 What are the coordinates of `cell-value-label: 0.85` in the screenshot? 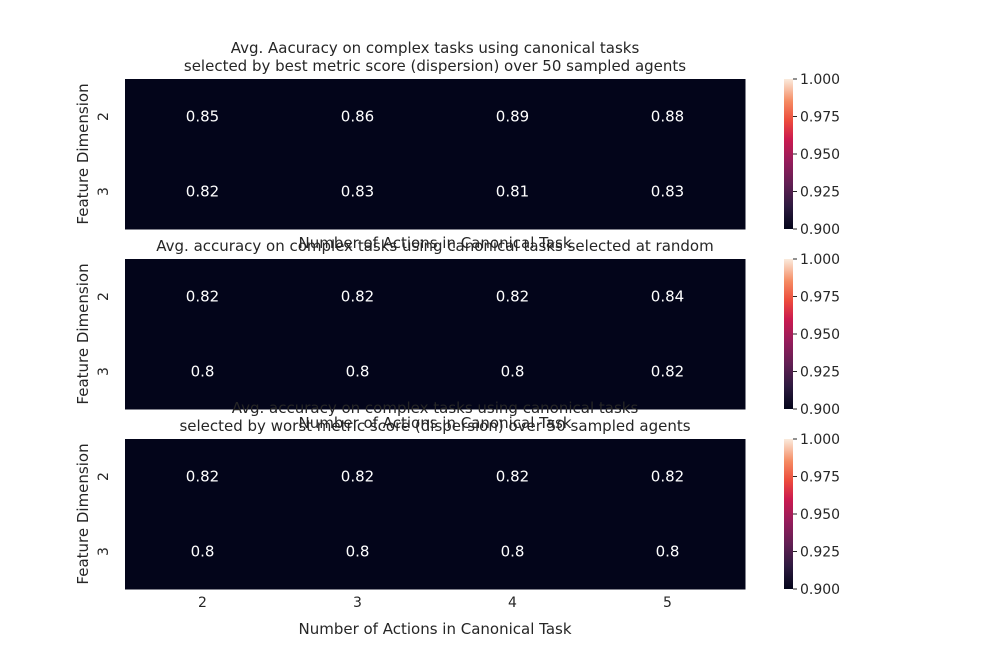 It's located at (202, 117).